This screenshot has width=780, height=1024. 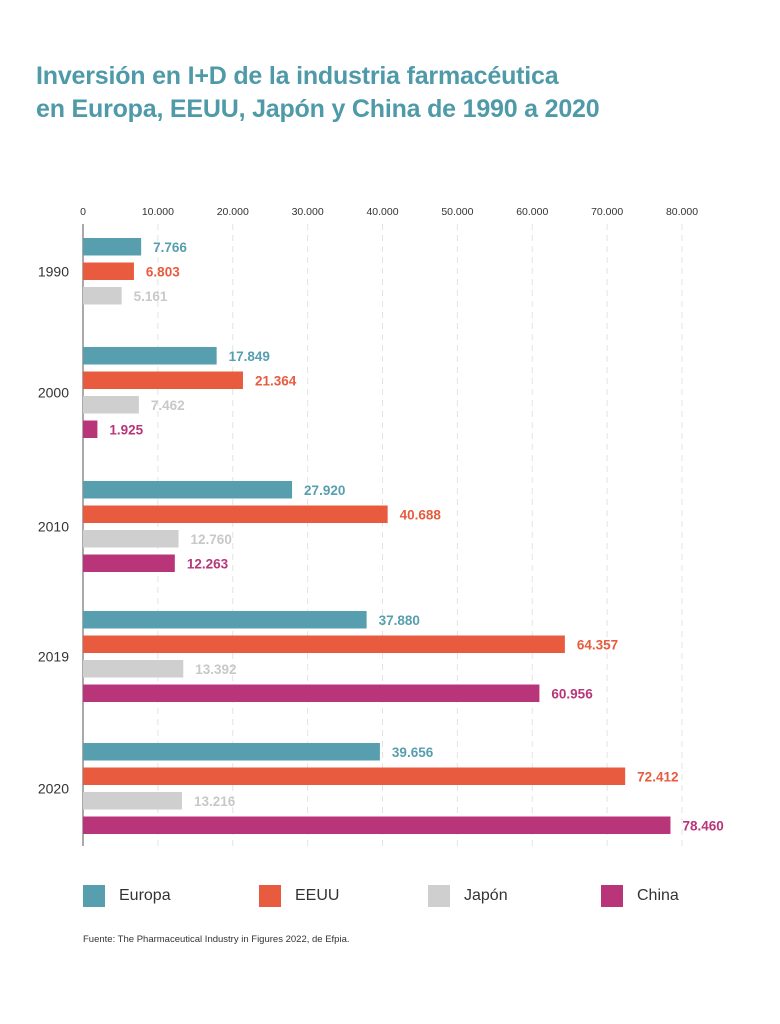 What do you see at coordinates (53, 271) in the screenshot?
I see `y-tick-label-1990: 1990` at bounding box center [53, 271].